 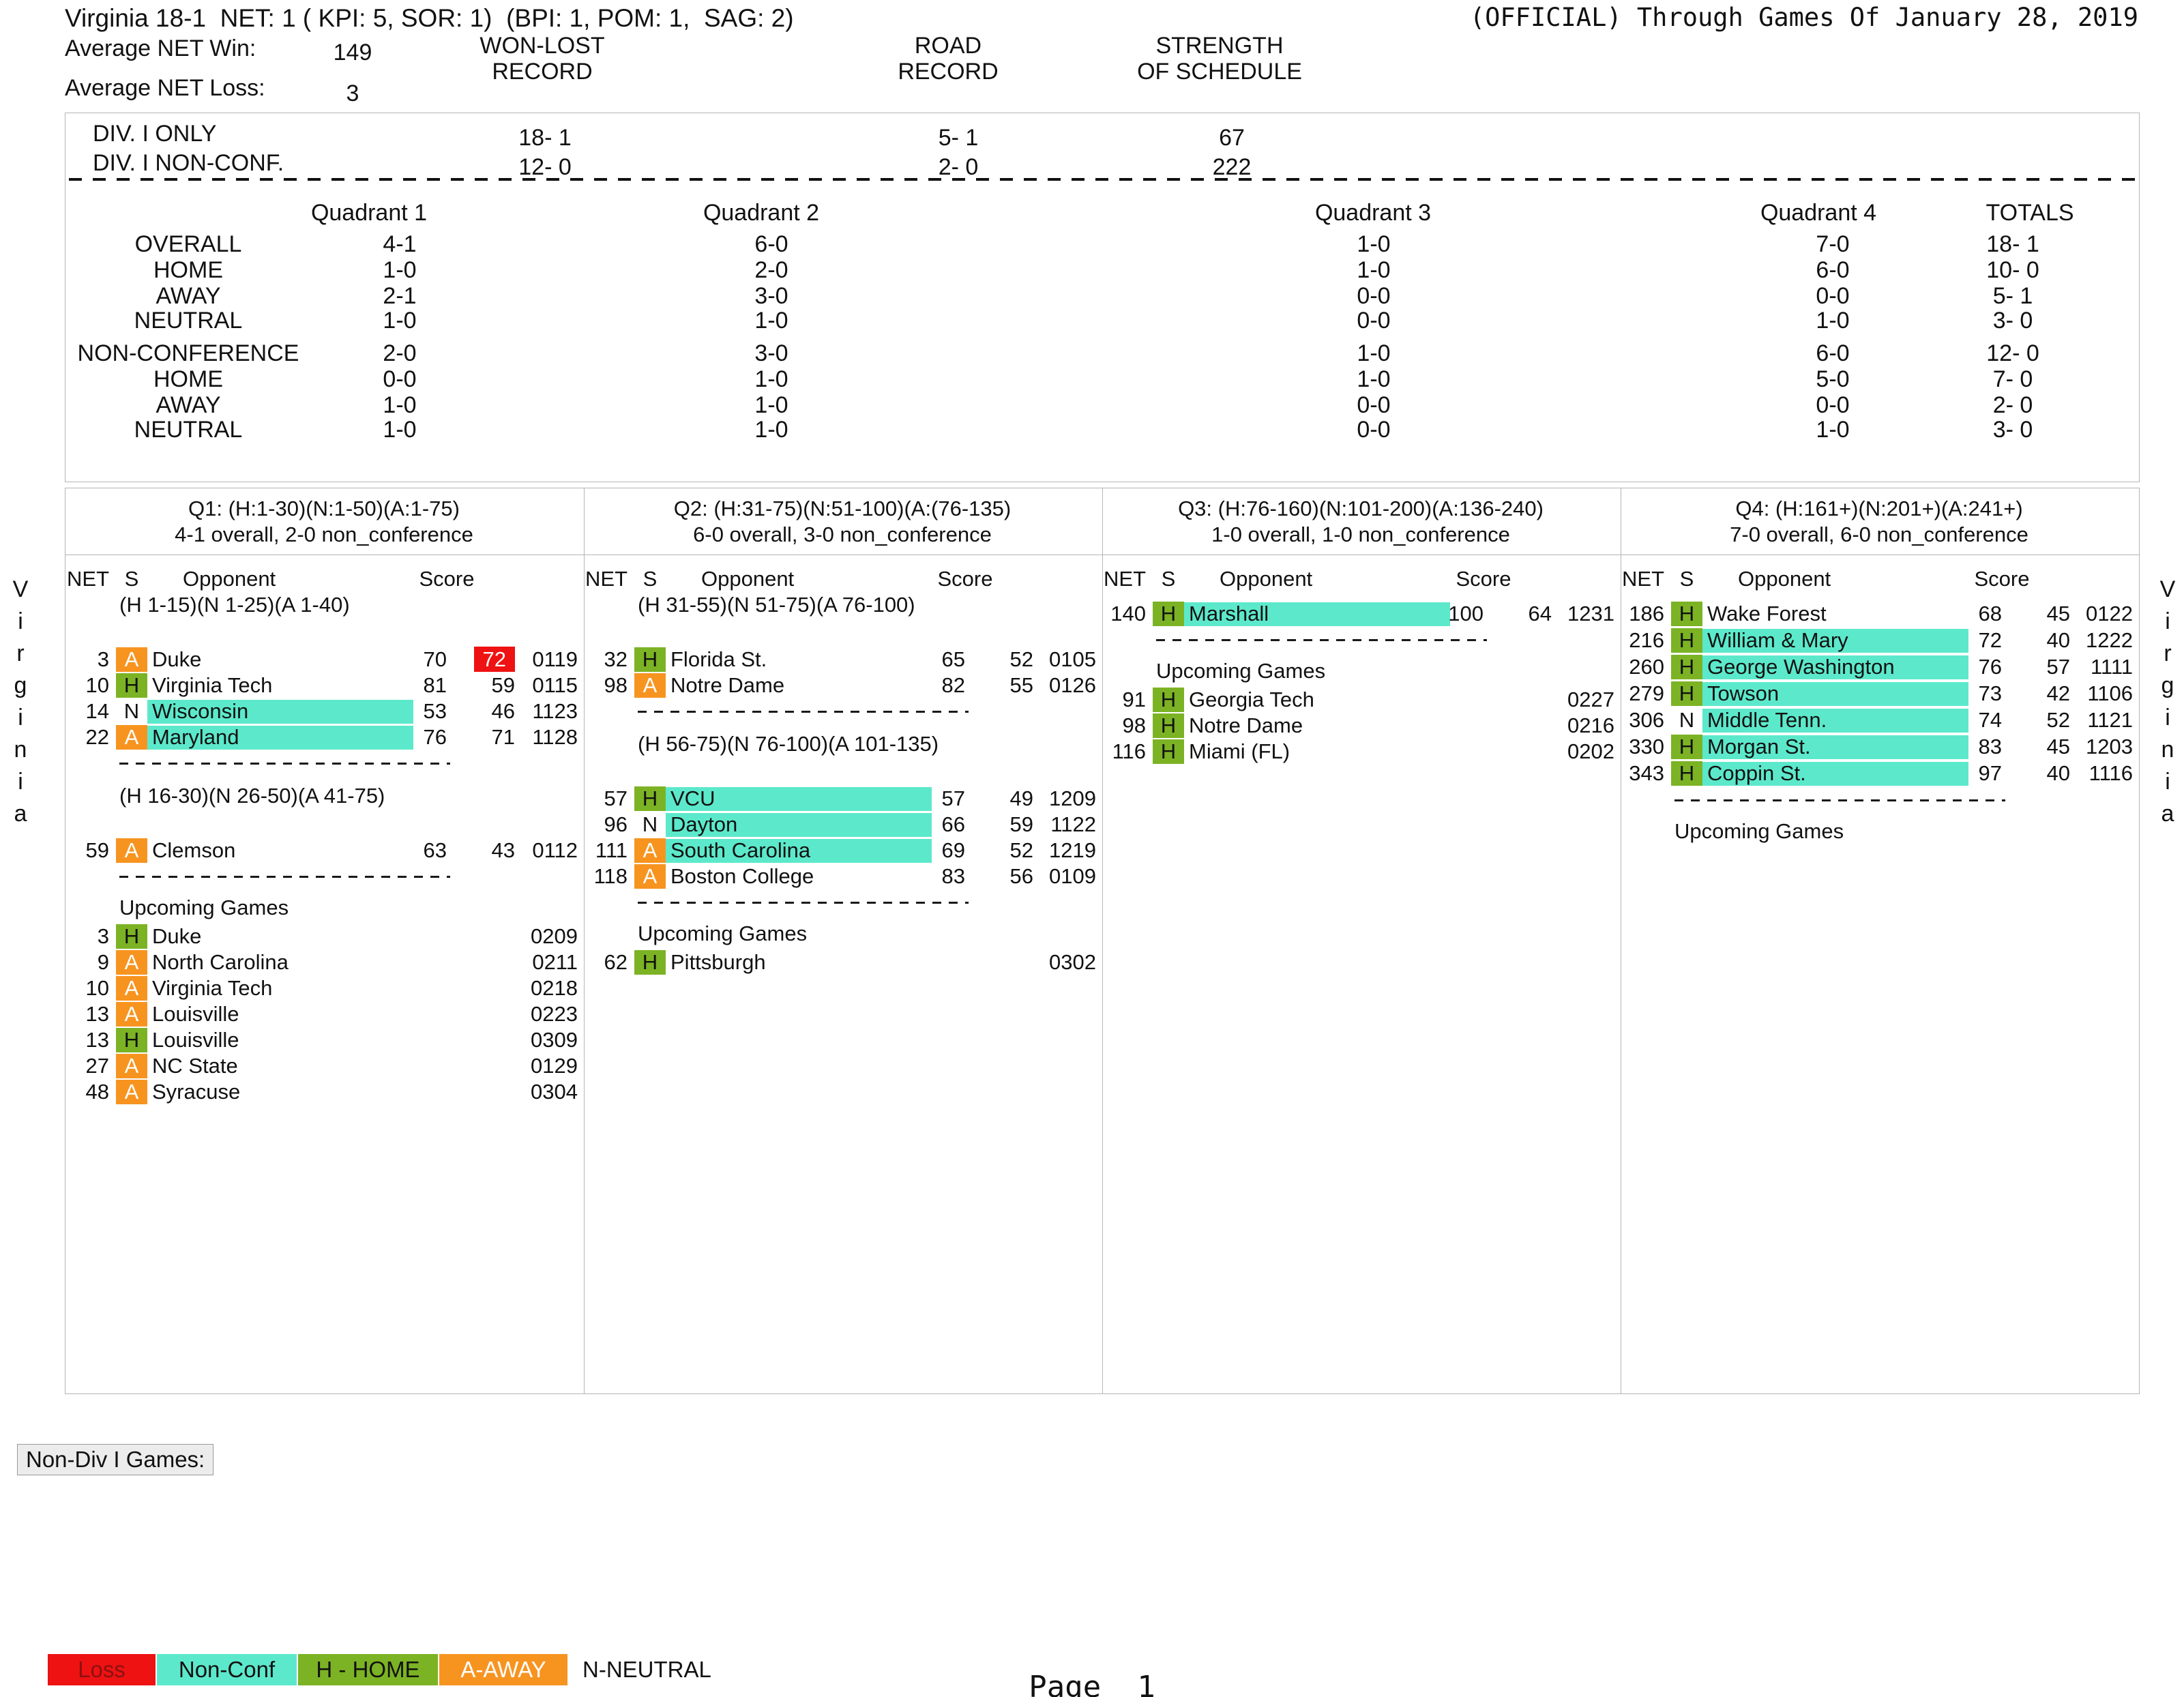 I want to click on game-date: 0129, so click(x=554, y=1066).